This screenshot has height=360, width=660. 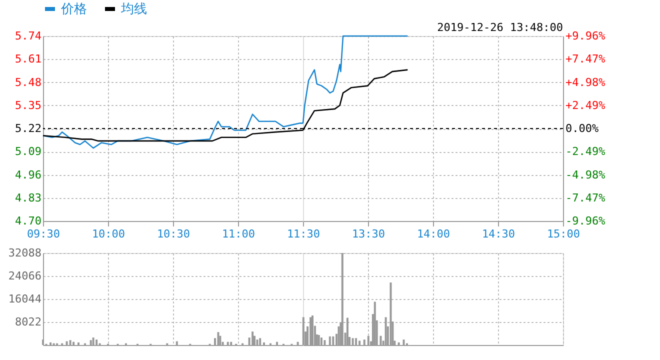 I want to click on y-tick-label: 5.61, so click(x=28, y=59).